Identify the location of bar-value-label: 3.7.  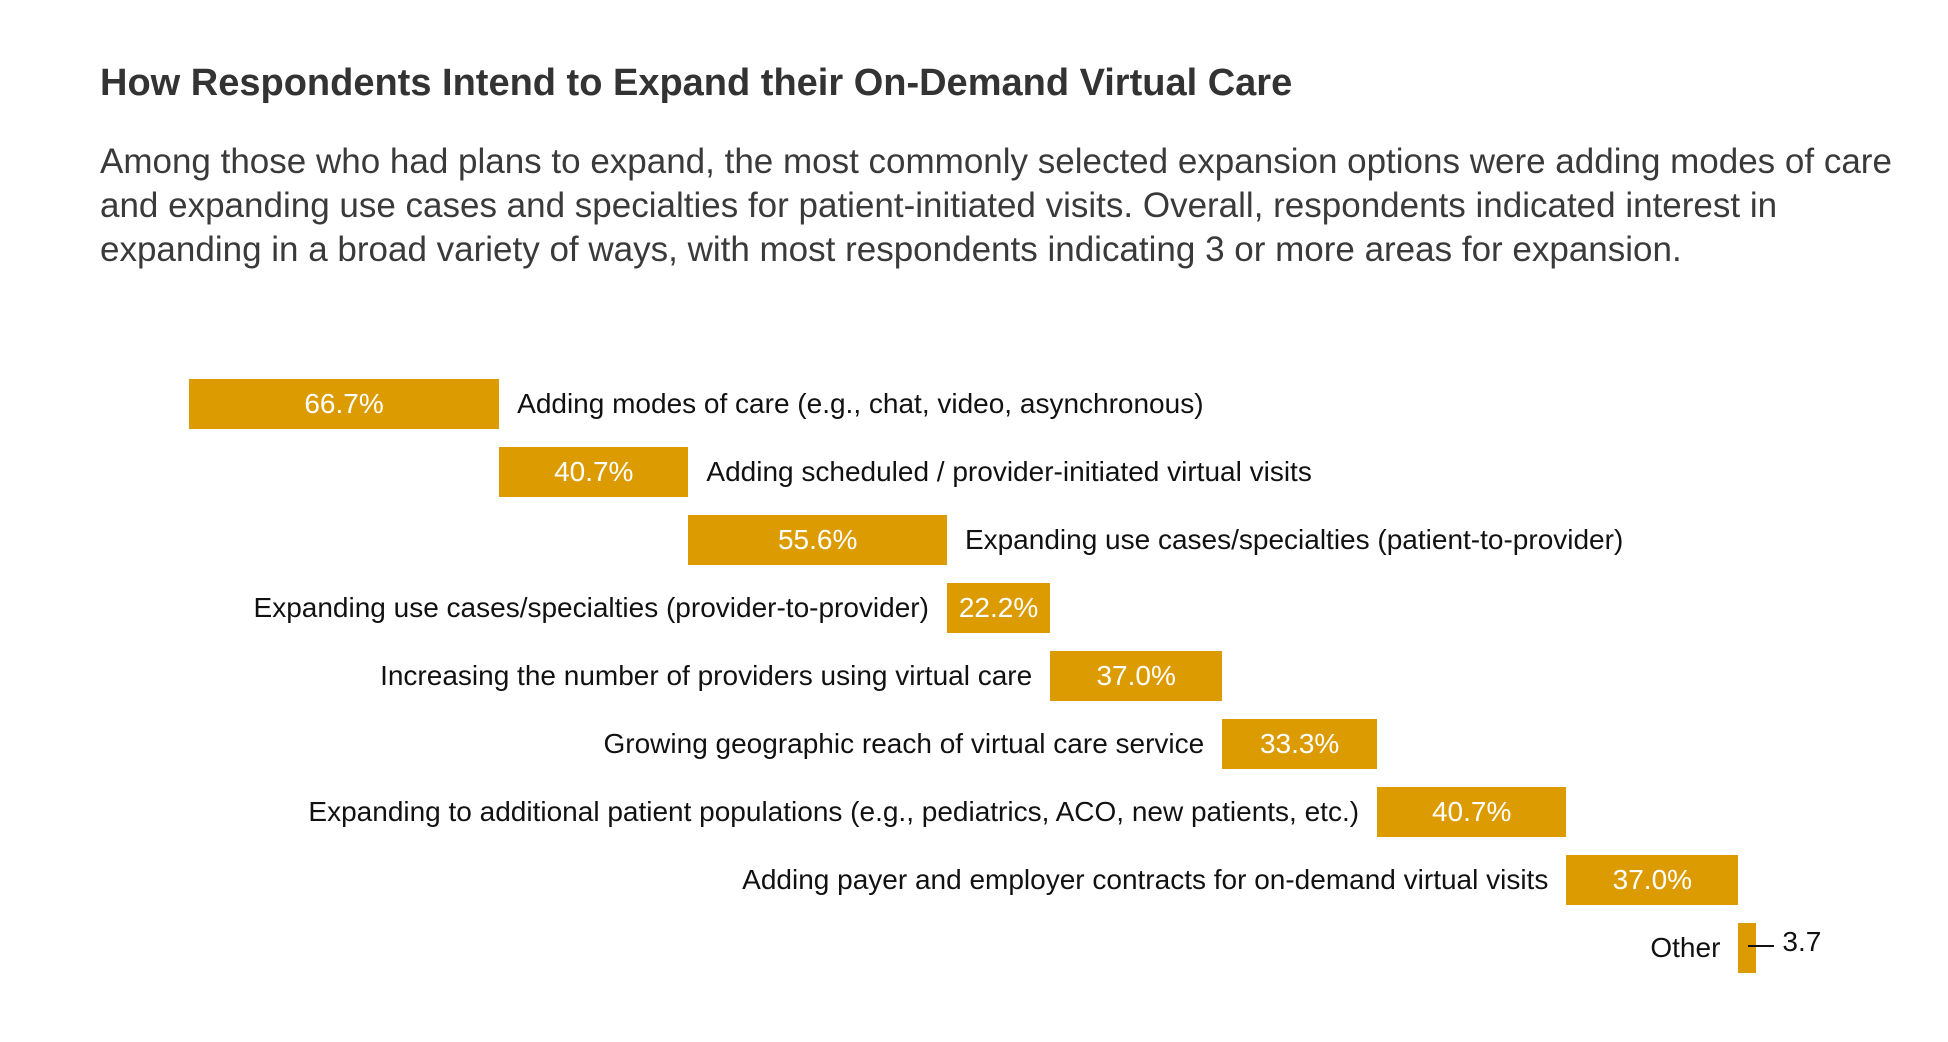
(1802, 941).